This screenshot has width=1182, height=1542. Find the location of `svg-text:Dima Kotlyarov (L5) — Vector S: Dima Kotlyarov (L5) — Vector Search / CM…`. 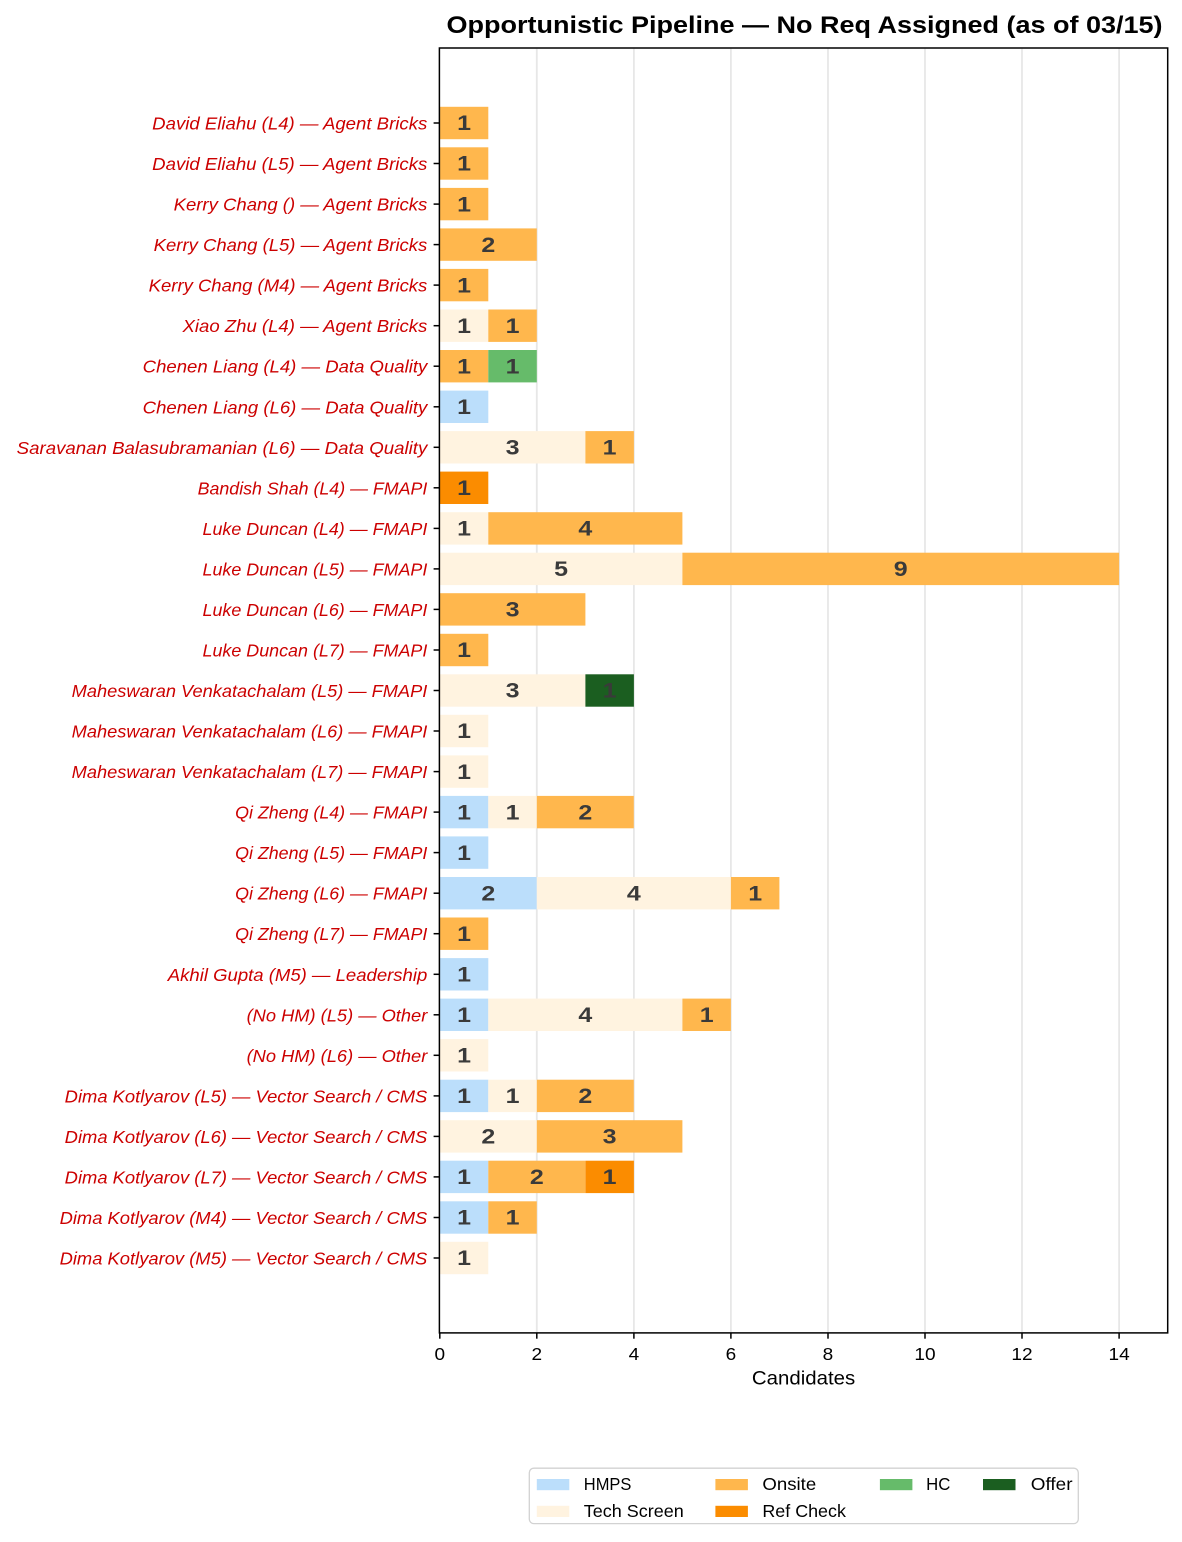

svg-text:Dima Kotlyarov (L5) — Vector S: Dima Kotlyarov (L5) — Vector Search / CM… is located at coordinates (246, 1096).